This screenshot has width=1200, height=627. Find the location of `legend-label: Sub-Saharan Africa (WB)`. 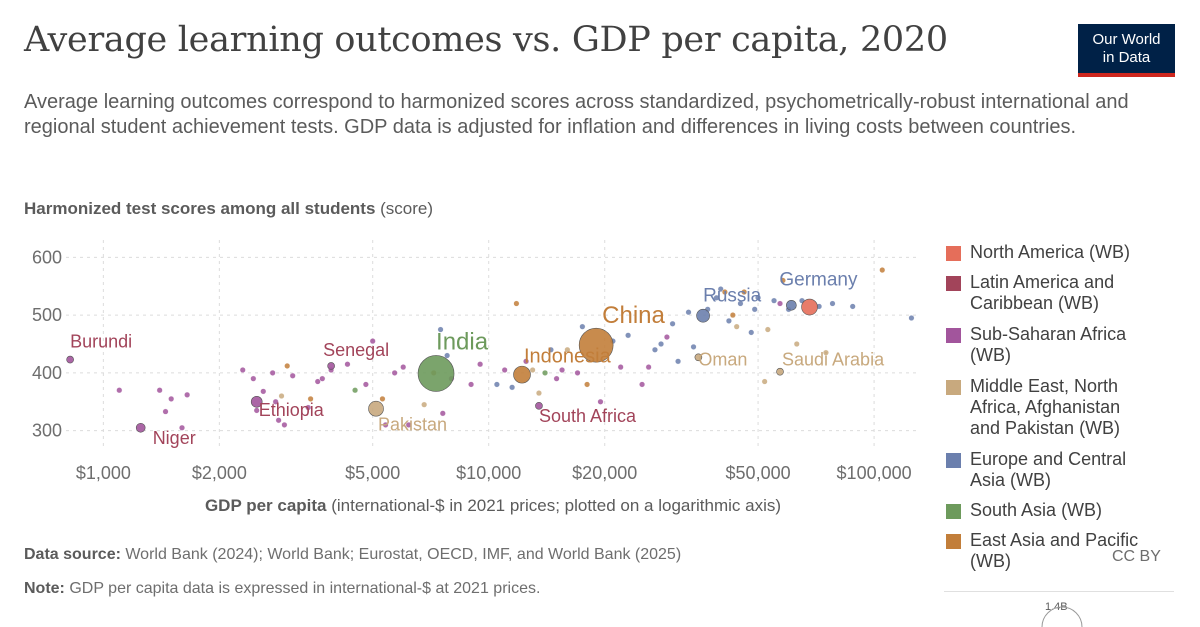

legend-label: Sub-Saharan Africa (WB) is located at coordinates (1048, 344).